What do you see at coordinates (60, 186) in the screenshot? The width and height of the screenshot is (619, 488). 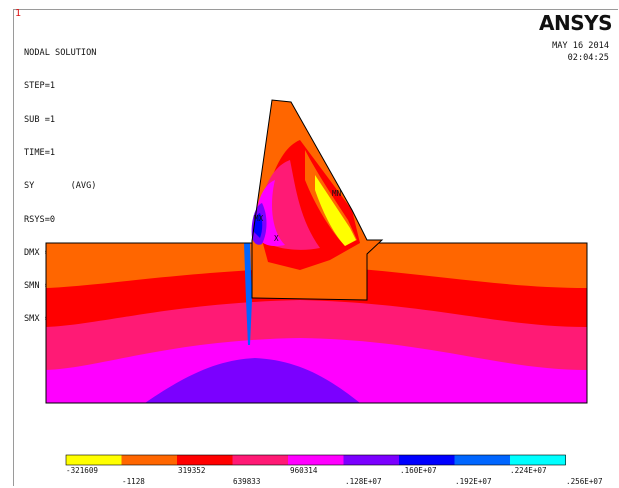 I see `info-line: SY (AVG)` at bounding box center [60, 186].